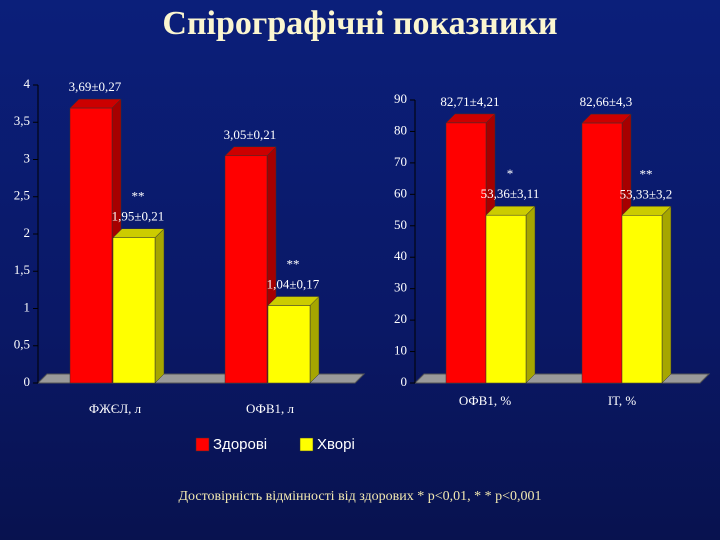 The image size is (720, 540). Describe the element at coordinates (270, 408) in the screenshot. I see `x-tick-label: ОФВ1, л` at that location.